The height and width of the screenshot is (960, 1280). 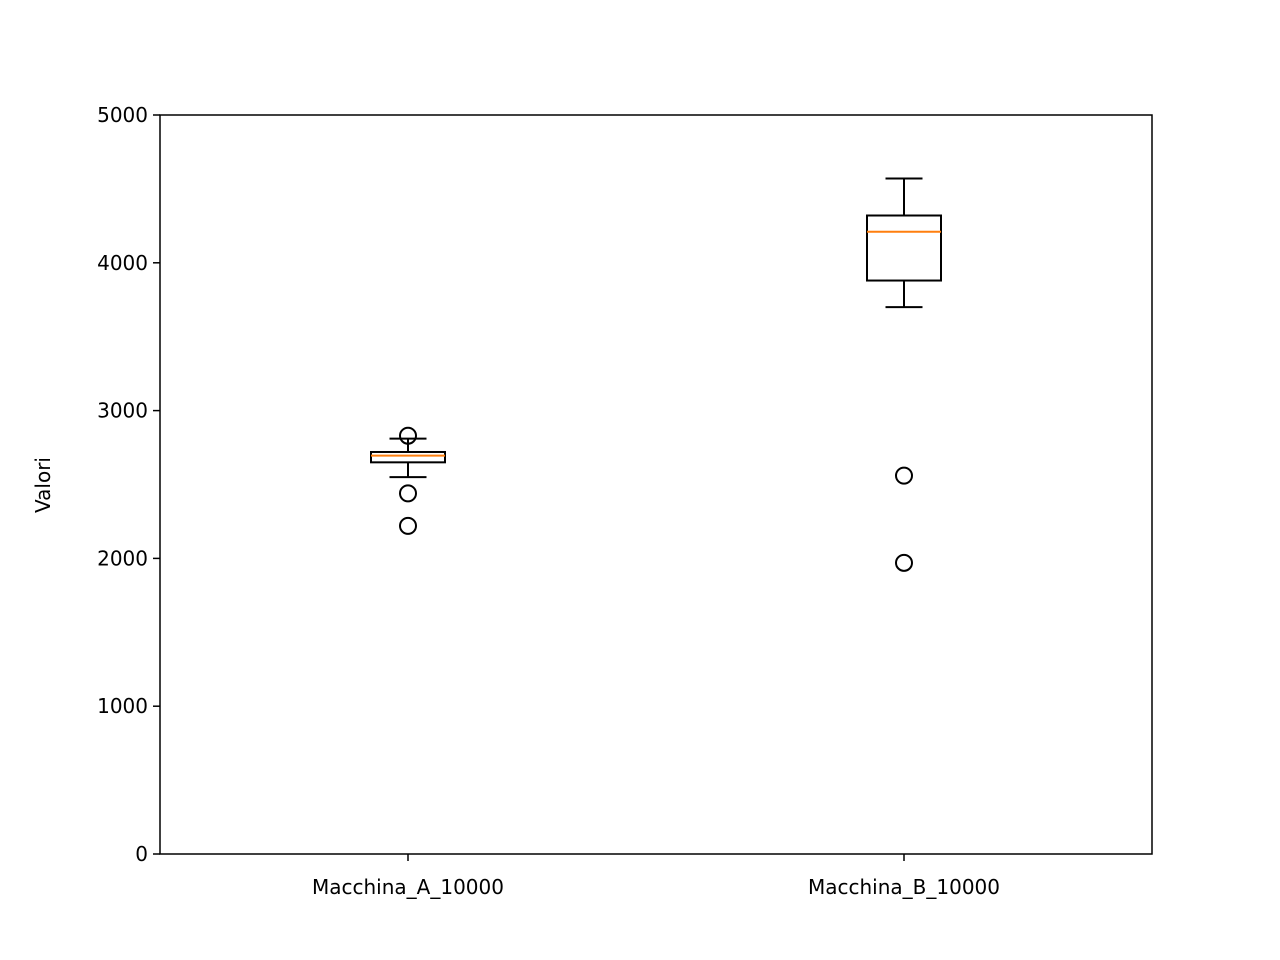 What do you see at coordinates (408, 887) in the screenshot?
I see `x-tick-label: Macchina_A_10000` at bounding box center [408, 887].